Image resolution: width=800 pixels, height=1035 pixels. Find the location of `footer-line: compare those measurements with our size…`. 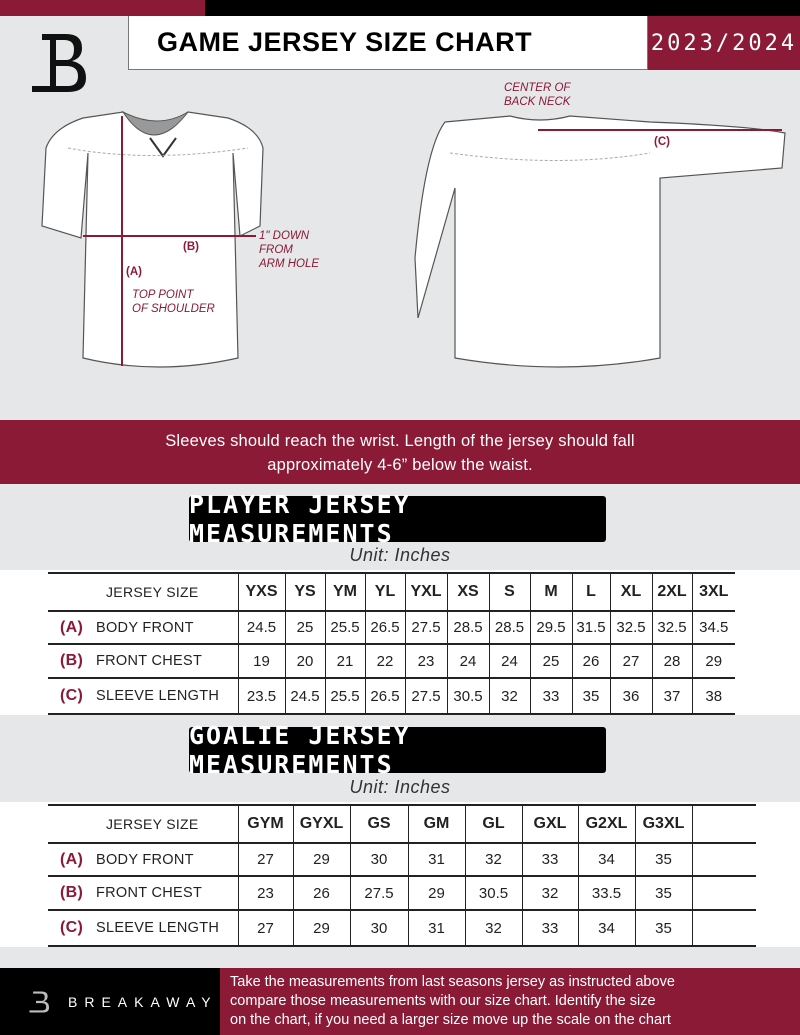

footer-line: compare those measurements with our size… is located at coordinates (443, 1001).